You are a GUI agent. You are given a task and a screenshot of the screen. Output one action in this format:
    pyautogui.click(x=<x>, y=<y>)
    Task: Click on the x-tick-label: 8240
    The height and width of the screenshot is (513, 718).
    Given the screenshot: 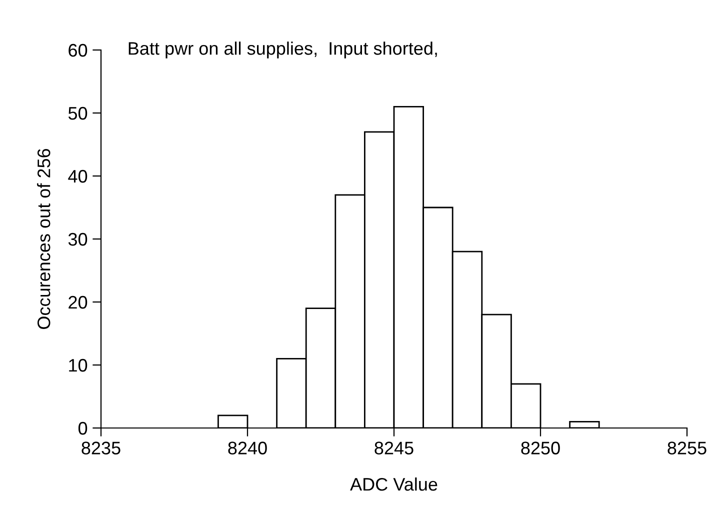 What is the action you would take?
    pyautogui.click(x=247, y=448)
    